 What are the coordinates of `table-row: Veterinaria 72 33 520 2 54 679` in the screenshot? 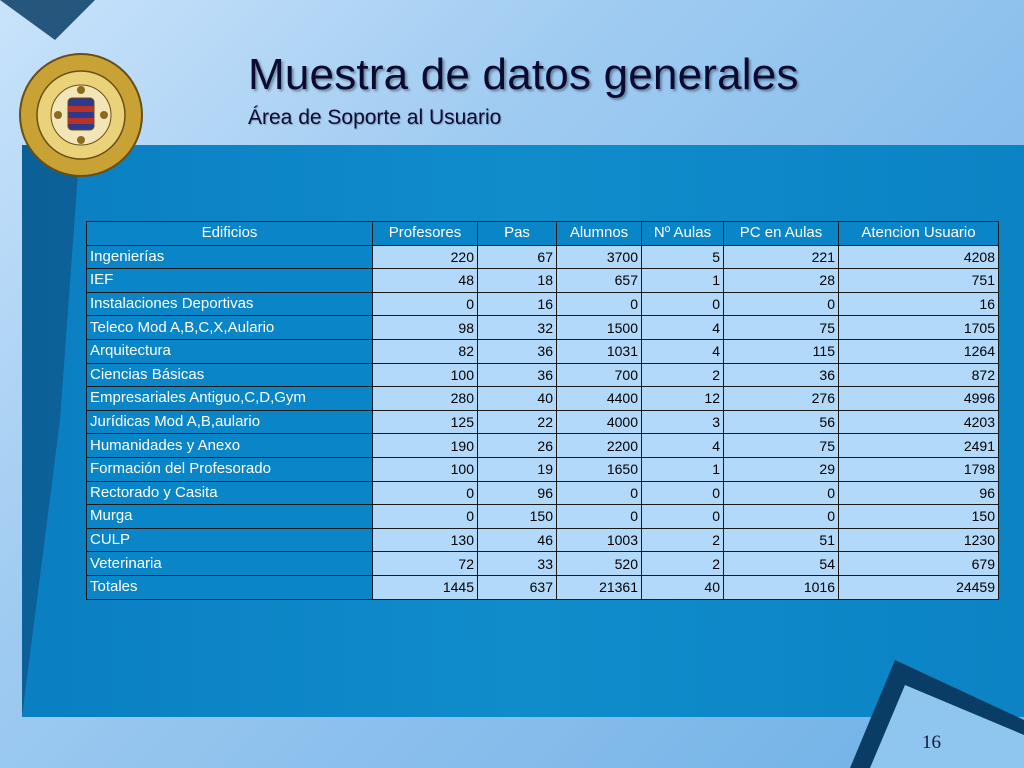 It's located at (542, 563).